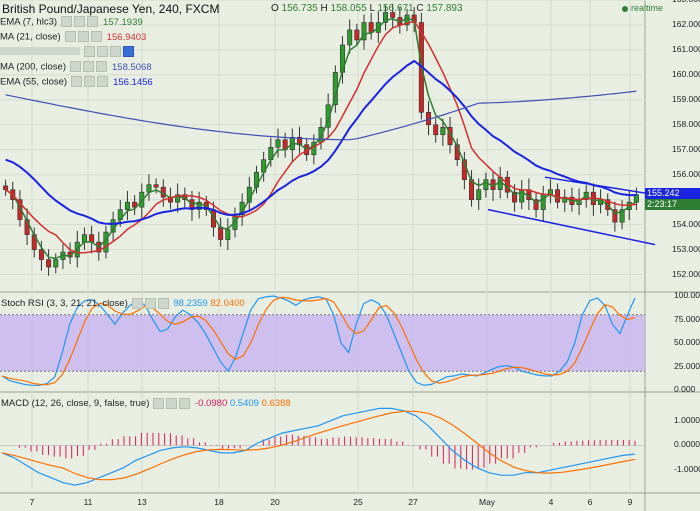 The height and width of the screenshot is (511, 700). I want to click on legend-value: 158.5068, so click(132, 67).